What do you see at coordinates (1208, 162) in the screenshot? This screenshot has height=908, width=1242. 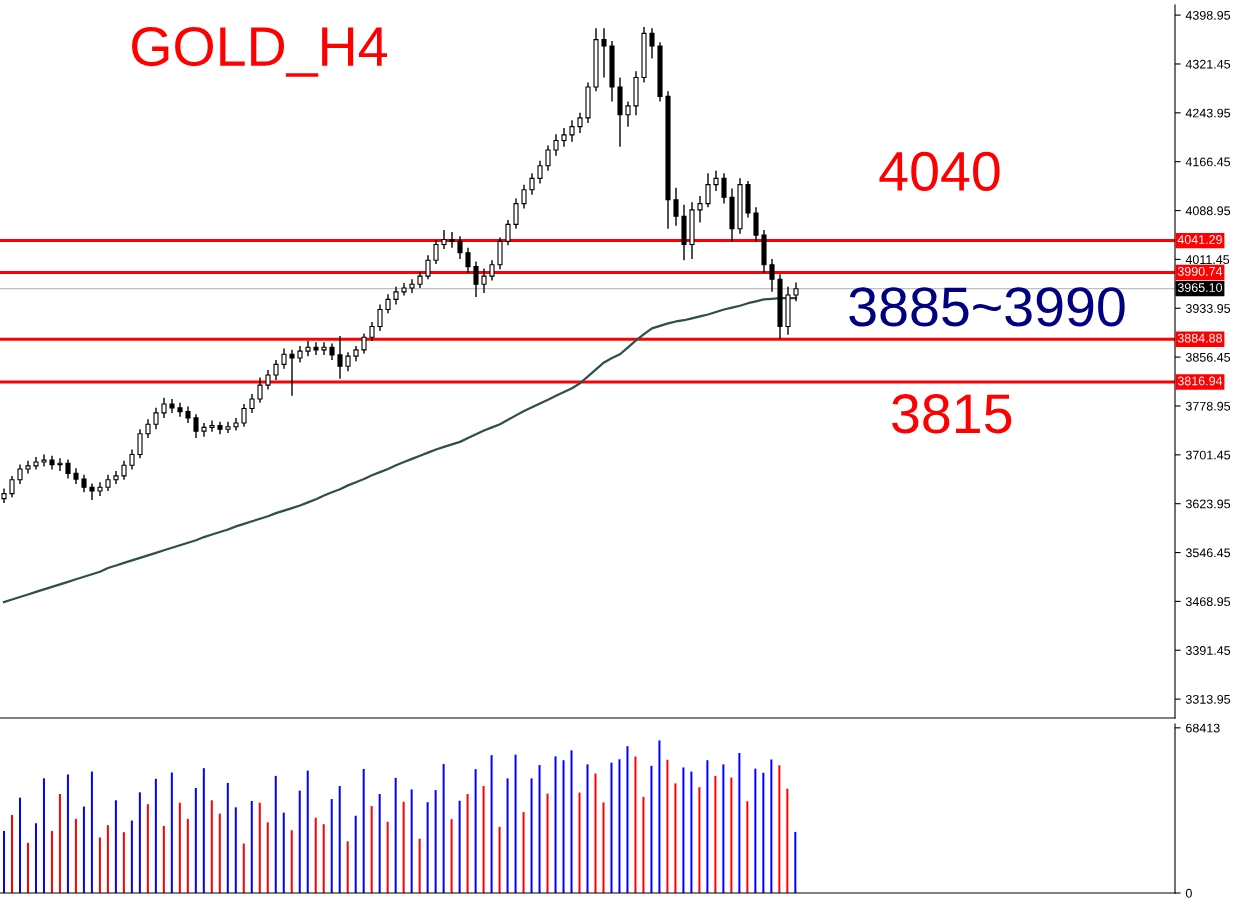 I see `y-tick-label: 4166.45` at bounding box center [1208, 162].